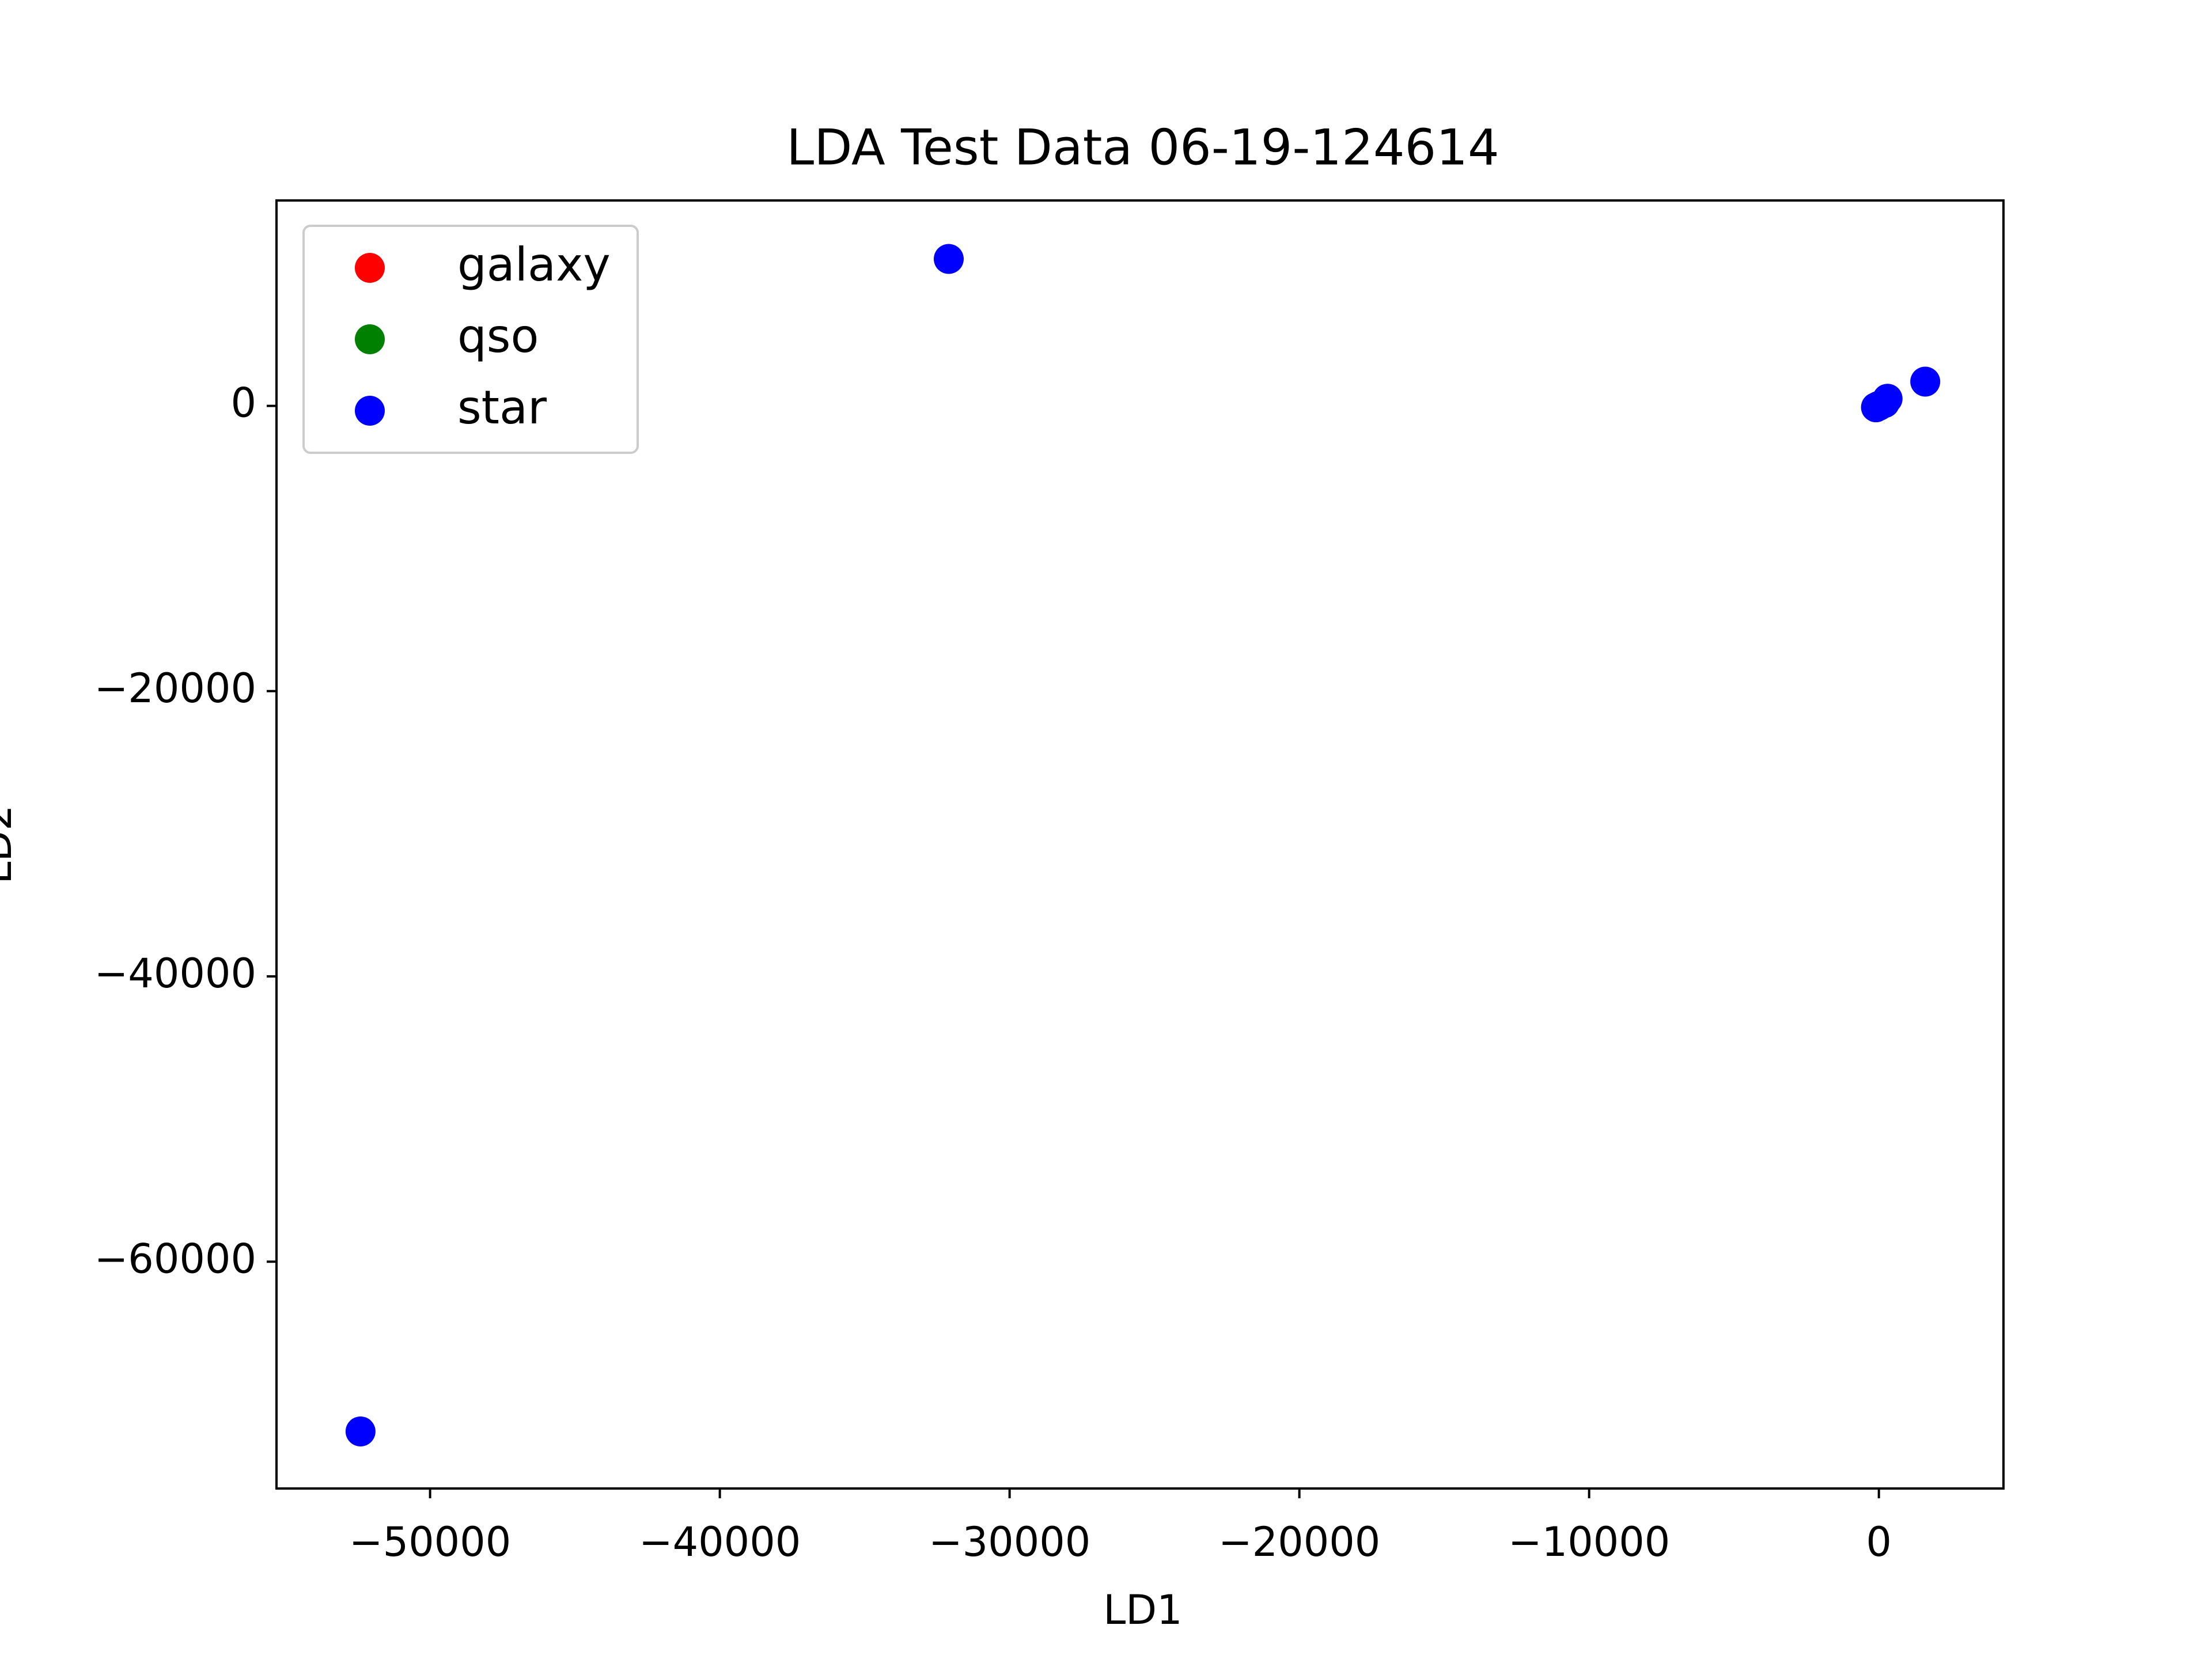 This screenshot has width=2212, height=1659. I want to click on y-tick-label: −60000, so click(175, 1258).